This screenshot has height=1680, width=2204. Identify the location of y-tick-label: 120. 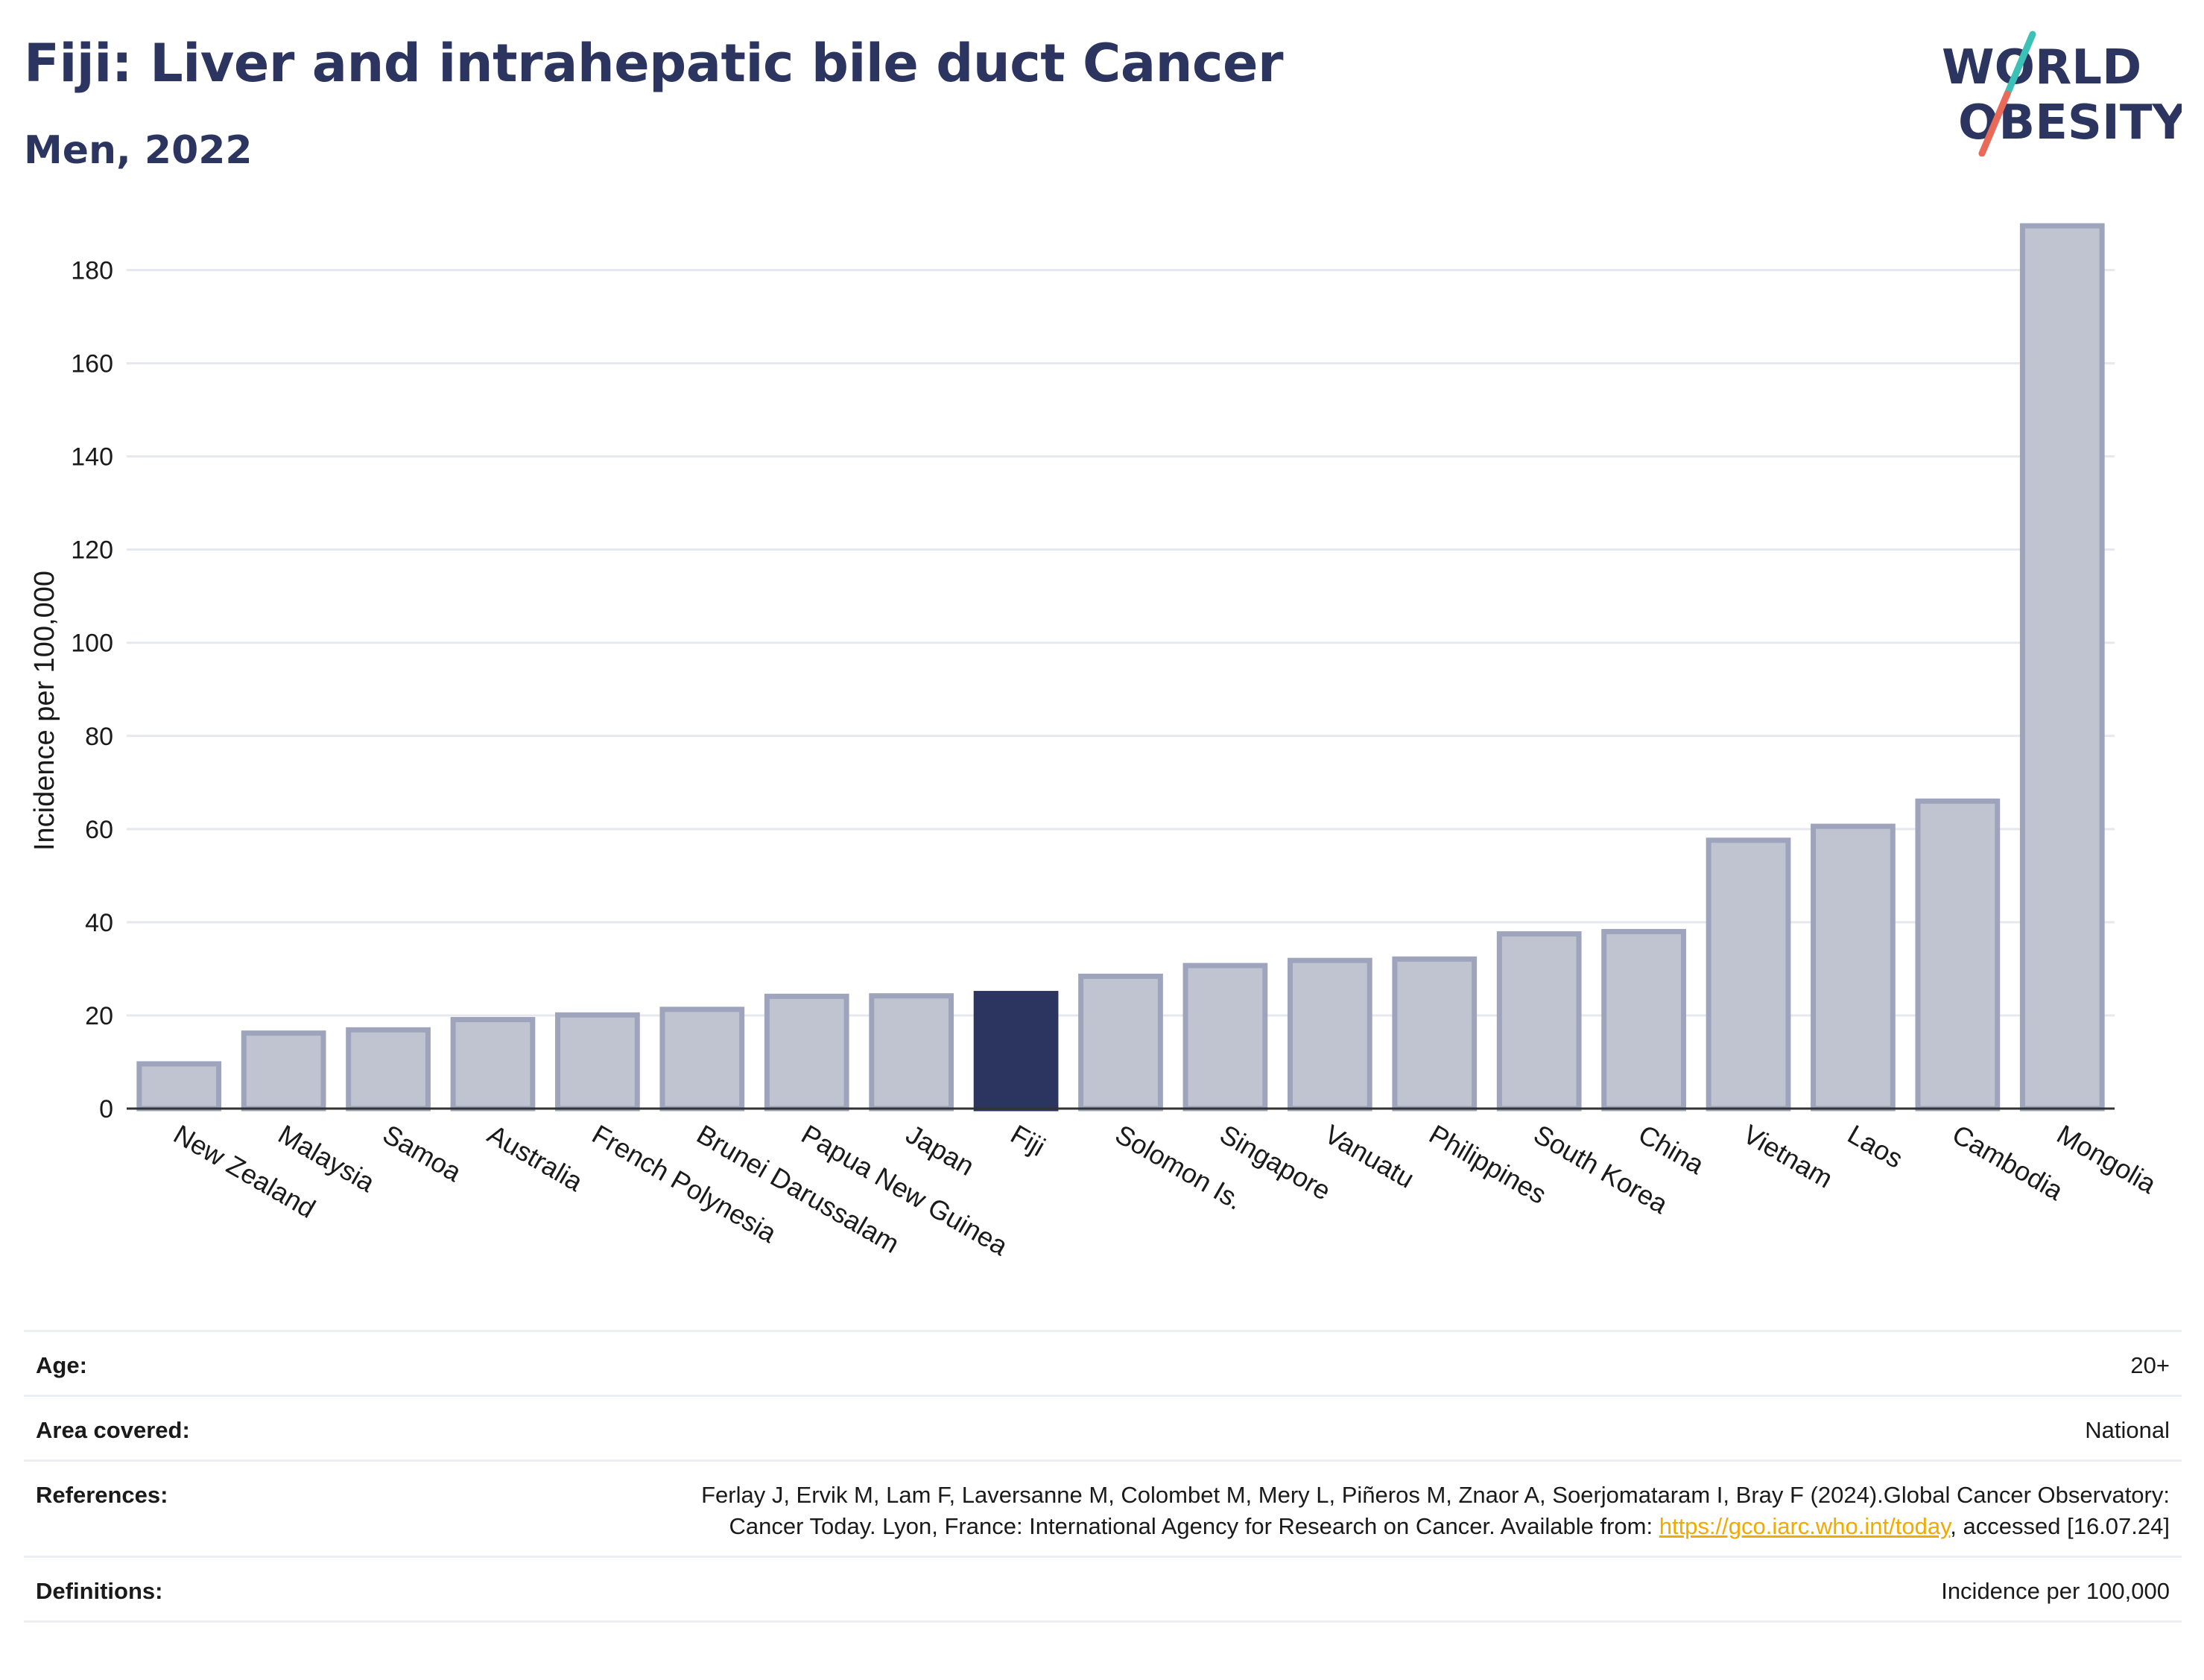
(92, 550).